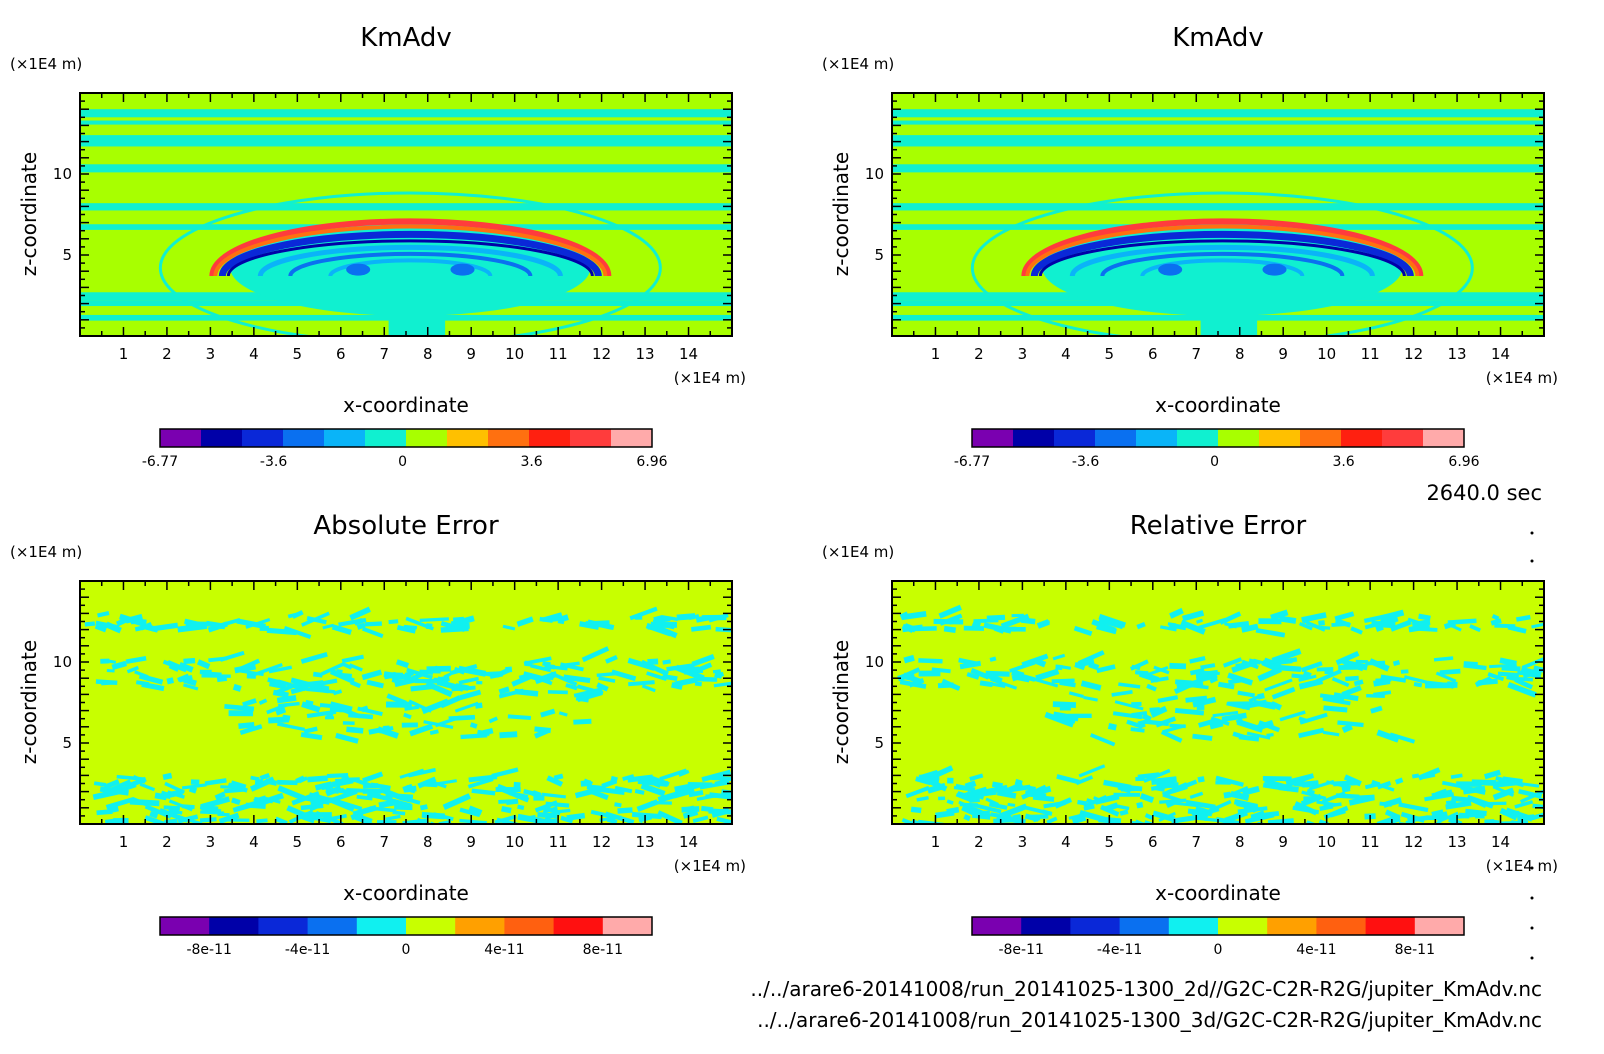 The image size is (1604, 1054). What do you see at coordinates (1218, 926) in the screenshot?
I see `colorbar-frame` at bounding box center [1218, 926].